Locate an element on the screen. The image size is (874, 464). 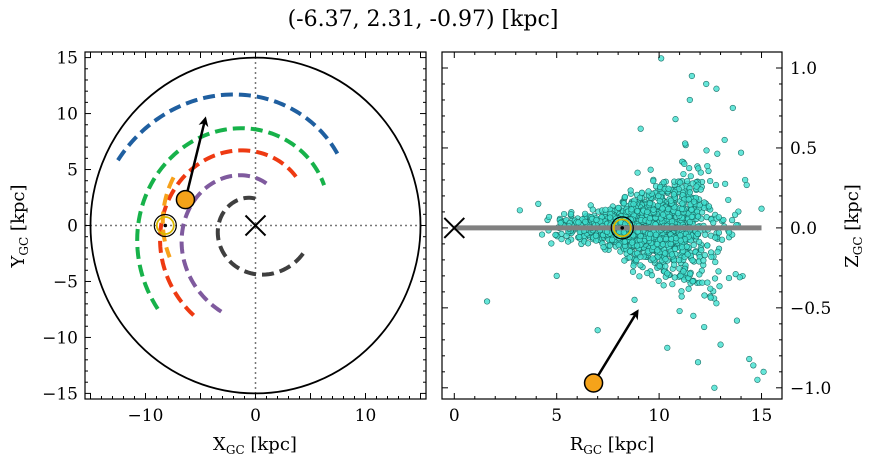
spiral-arm-purple is located at coordinates (224, 243).